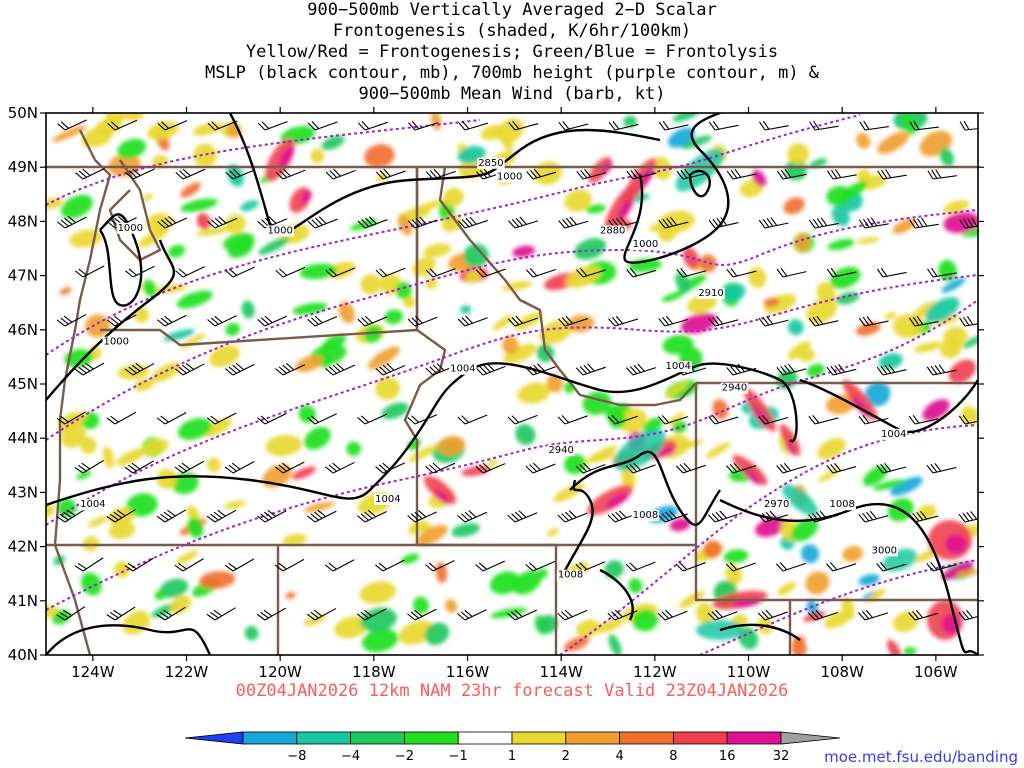 The image size is (1024, 768). What do you see at coordinates (512, 94) in the screenshot?
I see `title-line-5: 900−500mb Mean Wind (barb, kt)` at bounding box center [512, 94].